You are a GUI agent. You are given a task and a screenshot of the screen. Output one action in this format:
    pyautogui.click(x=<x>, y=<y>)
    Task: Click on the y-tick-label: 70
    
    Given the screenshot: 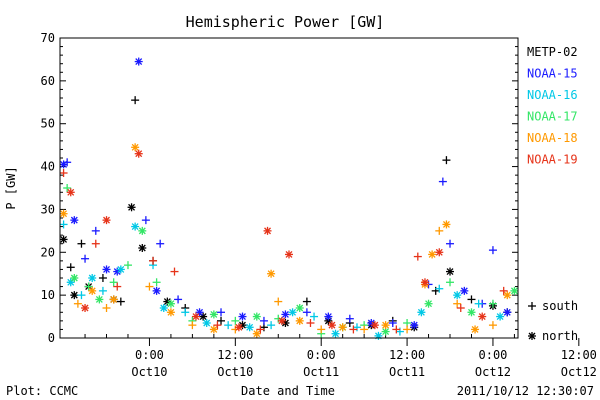 What is the action you would take?
    pyautogui.click(x=48, y=38)
    